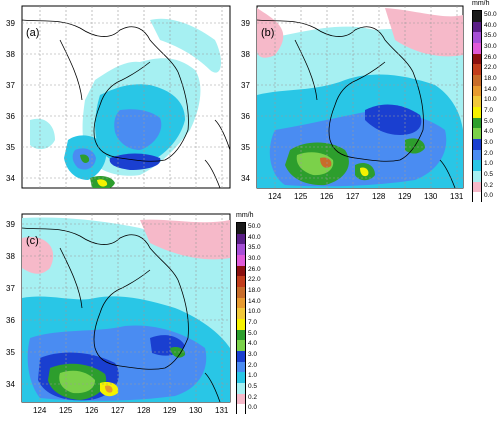 Image resolution: width=500 pixels, height=421 pixels. I want to click on lon-tick: 130, so click(196, 410).